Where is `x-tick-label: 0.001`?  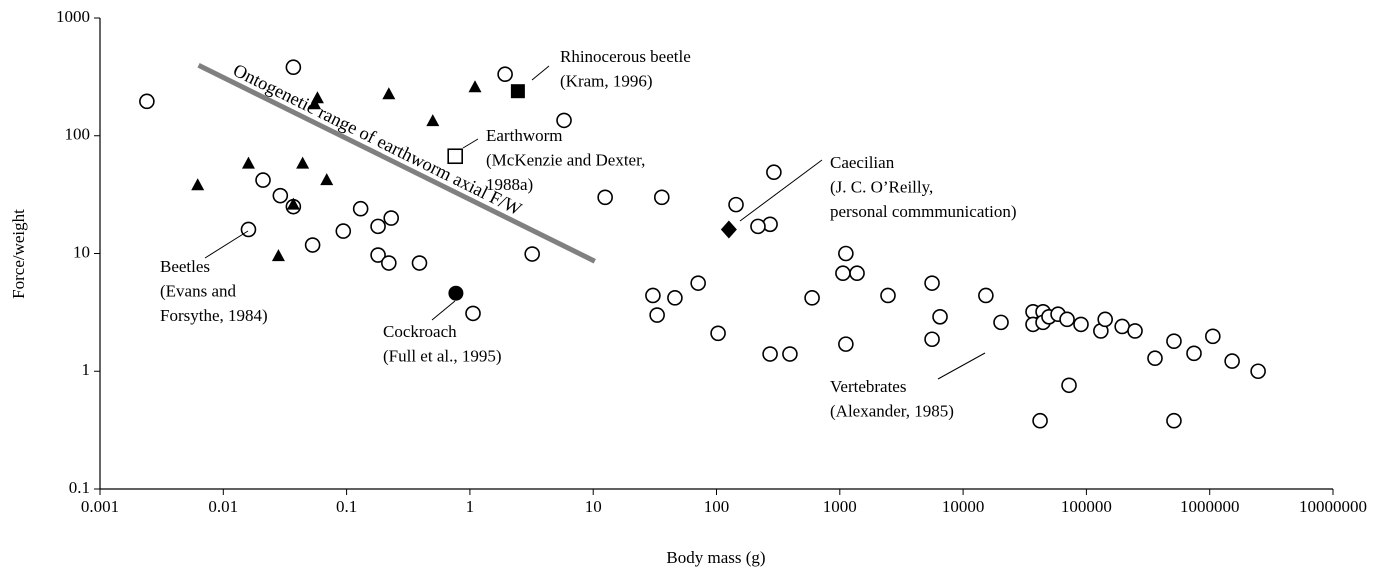 x-tick-label: 0.001 is located at coordinates (100, 506).